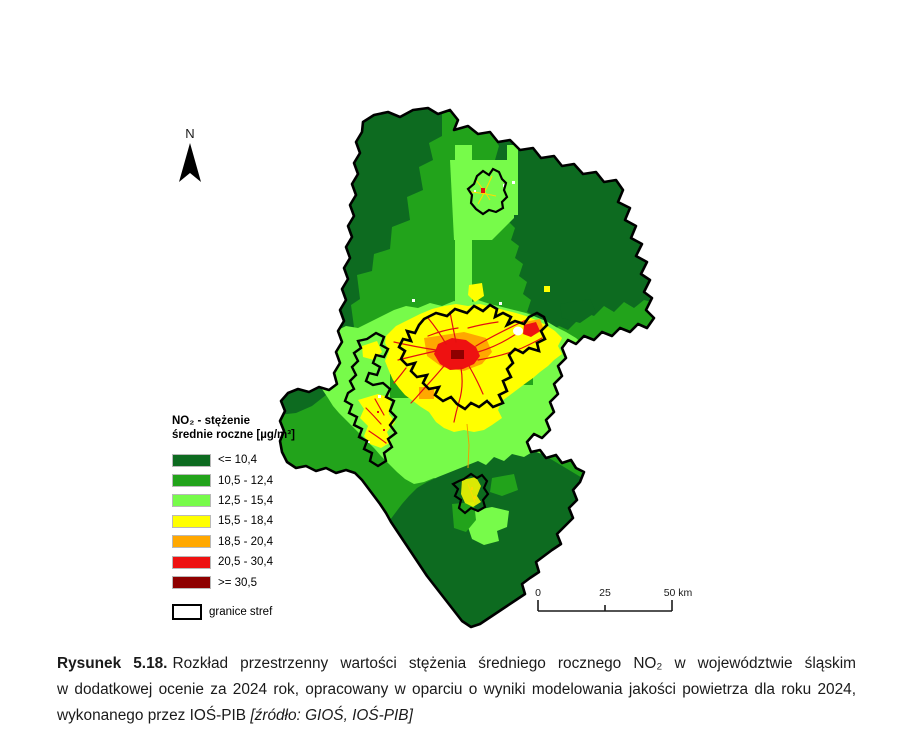 The height and width of the screenshot is (747, 912). I want to click on scale-label-end: 50 km, so click(678, 593).